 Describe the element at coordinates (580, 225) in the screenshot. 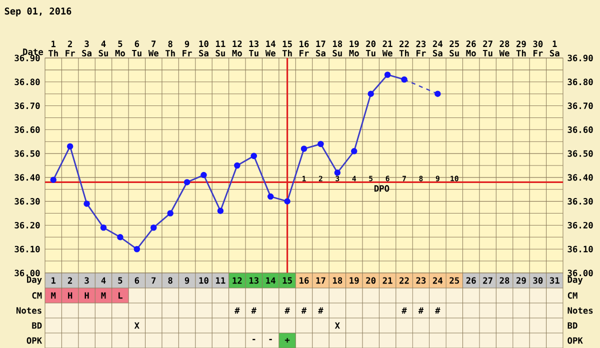

I see `y2-tick-label: 36.20` at that location.